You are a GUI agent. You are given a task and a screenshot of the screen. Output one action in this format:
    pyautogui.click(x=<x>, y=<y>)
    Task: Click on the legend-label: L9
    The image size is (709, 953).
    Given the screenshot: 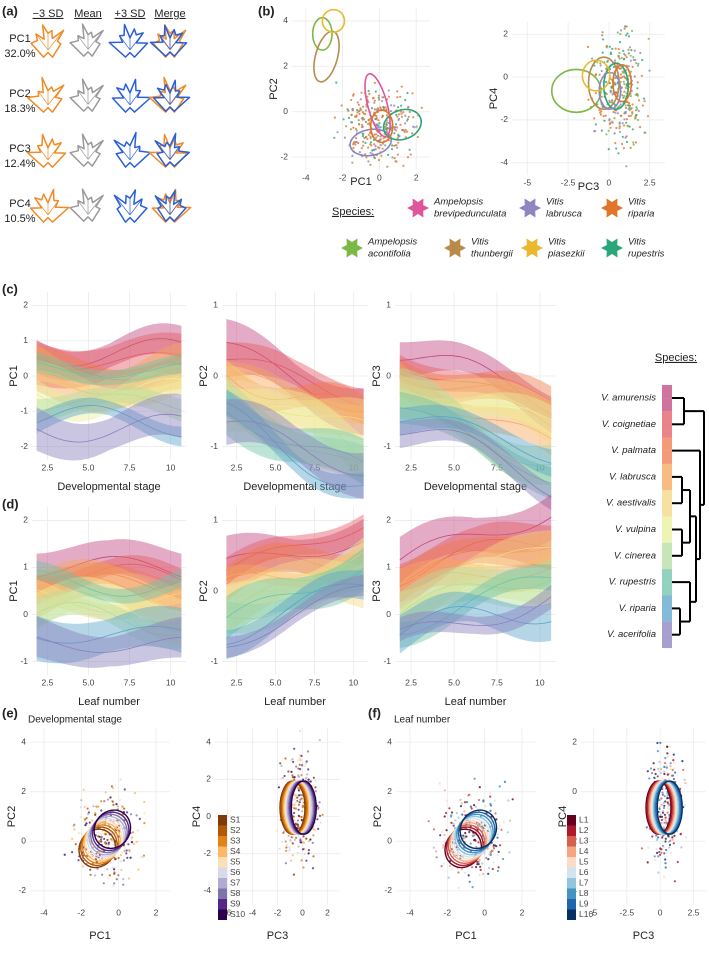 What is the action you would take?
    pyautogui.click(x=584, y=903)
    